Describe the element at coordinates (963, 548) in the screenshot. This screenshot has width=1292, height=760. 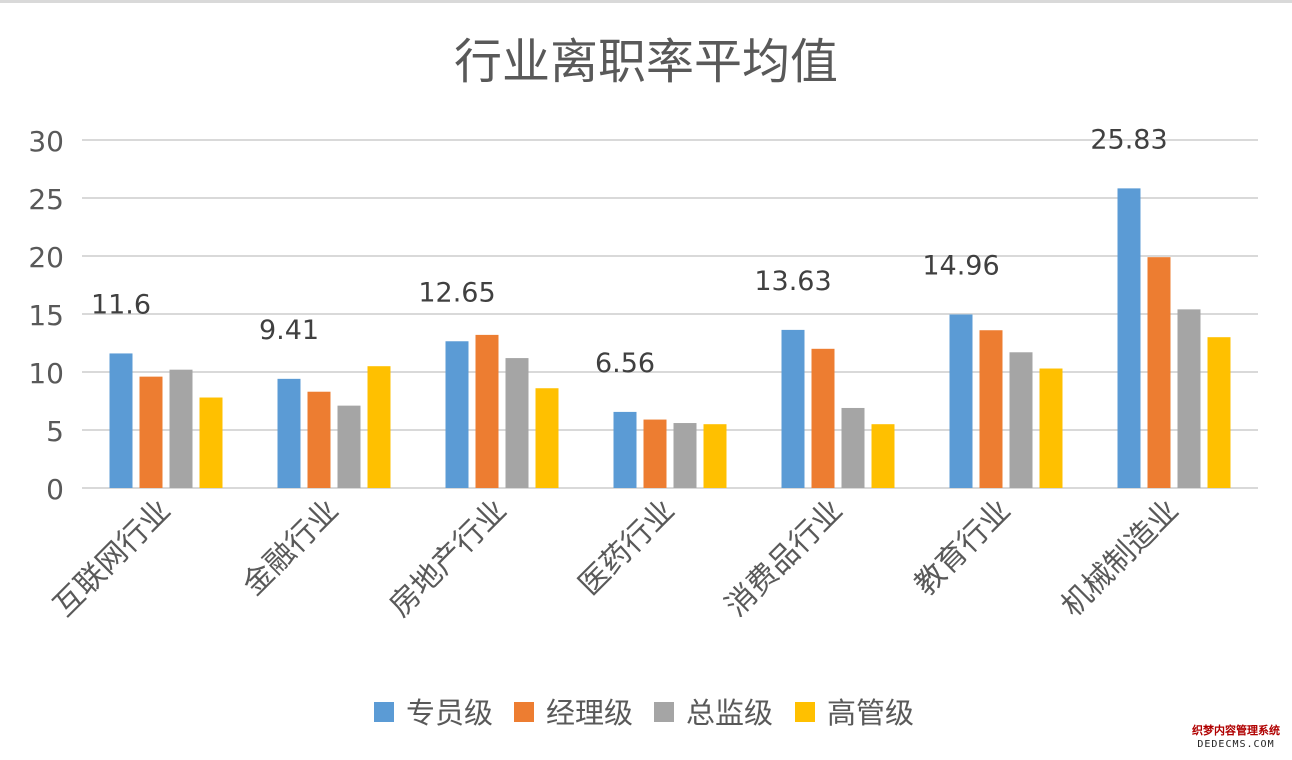
I see `x-category-label: 教育行业` at that location.